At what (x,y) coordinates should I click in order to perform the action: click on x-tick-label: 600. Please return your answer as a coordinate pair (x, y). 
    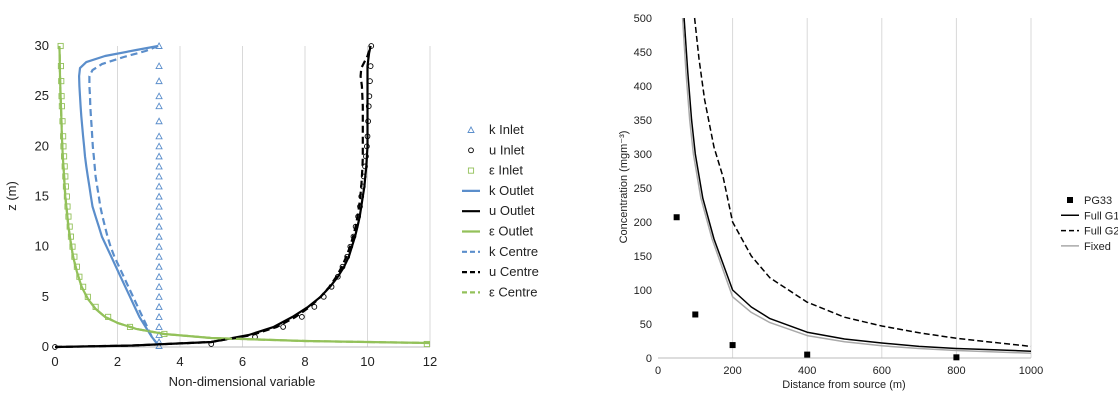
    Looking at the image, I should click on (882, 371).